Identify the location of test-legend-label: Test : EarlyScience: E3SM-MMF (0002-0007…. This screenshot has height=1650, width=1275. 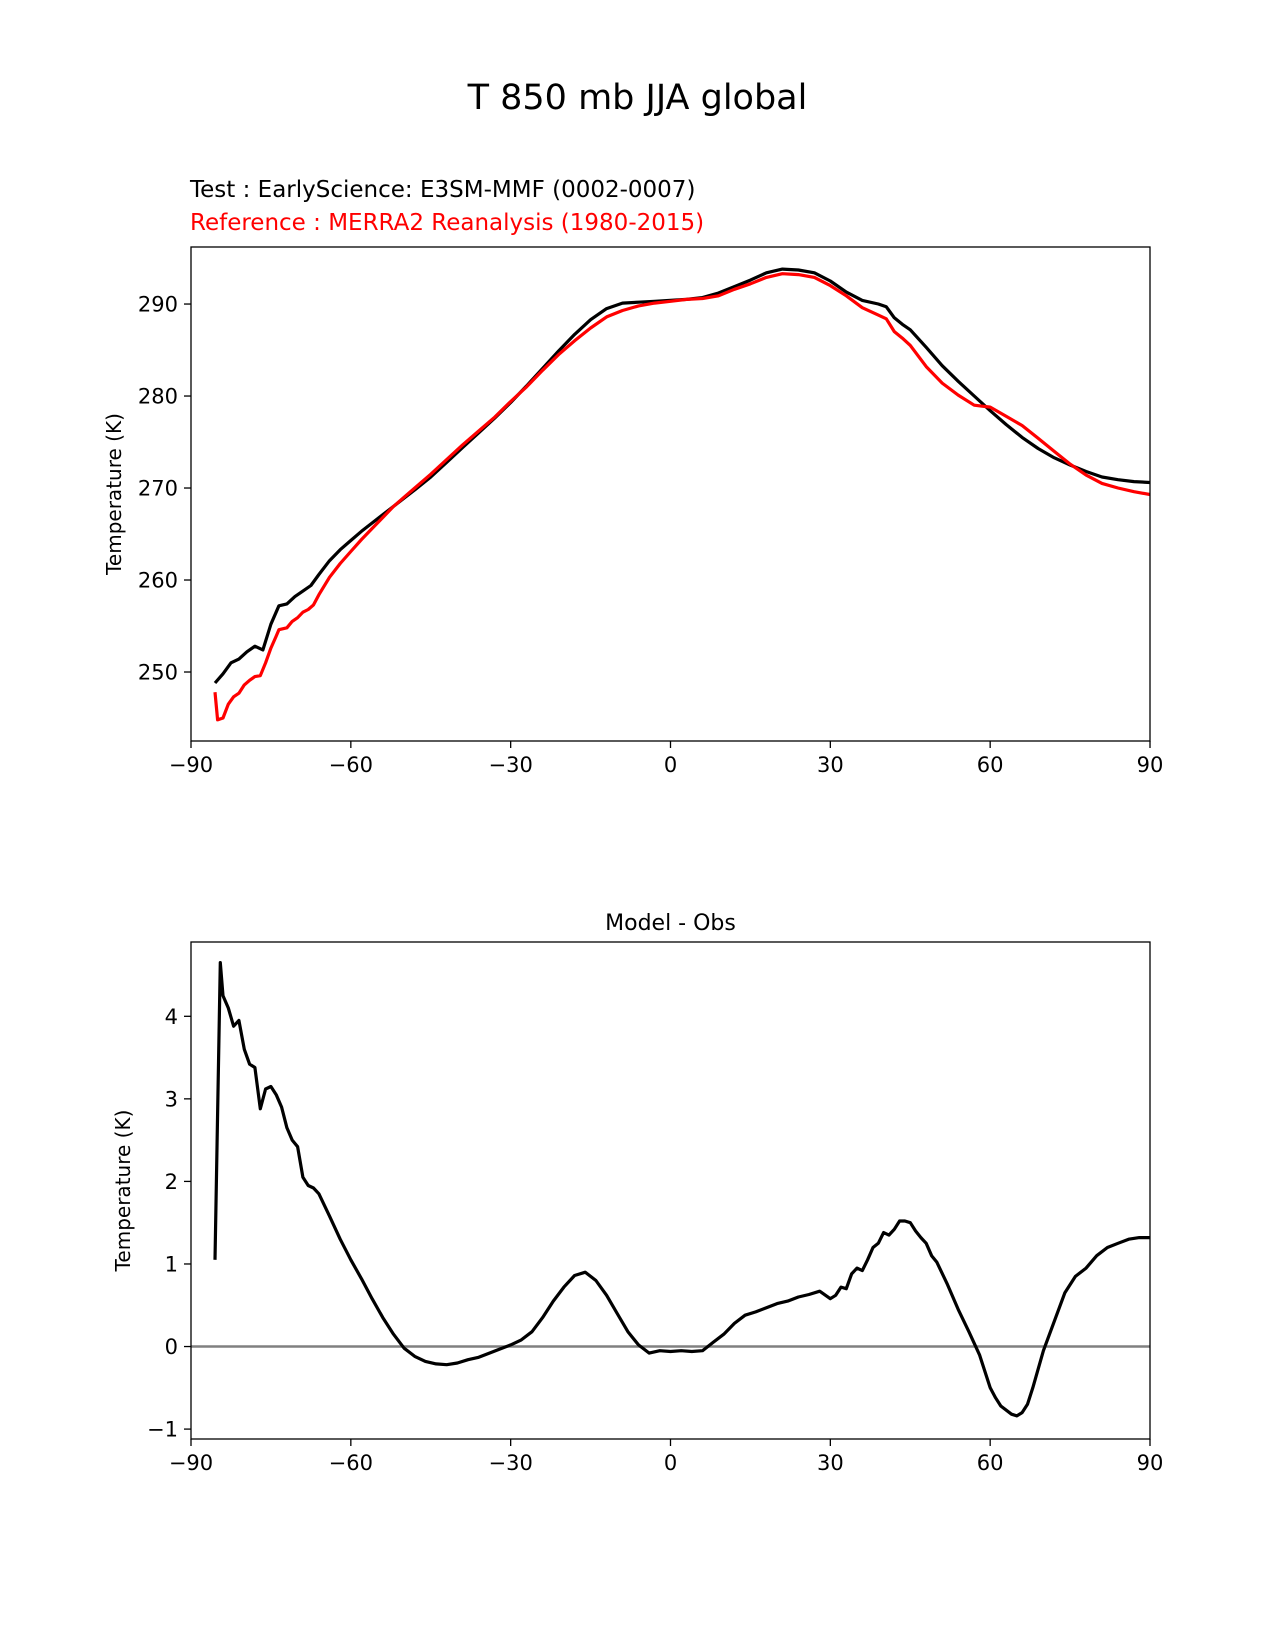
(442, 190).